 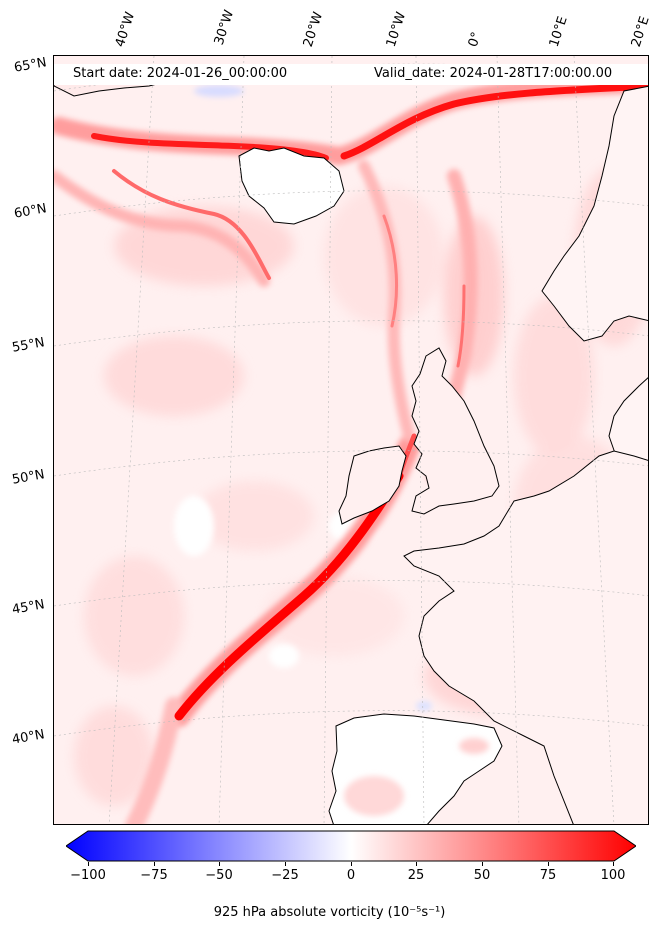 I want to click on lat-label-65n: 65°N, so click(x=30, y=65).